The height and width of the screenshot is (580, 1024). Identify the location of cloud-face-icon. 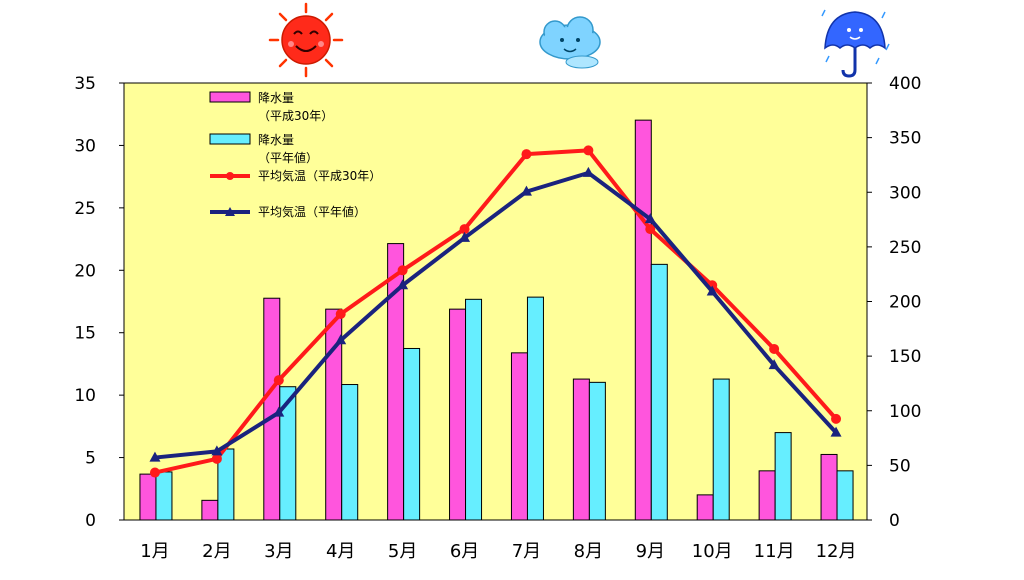
(570, 42).